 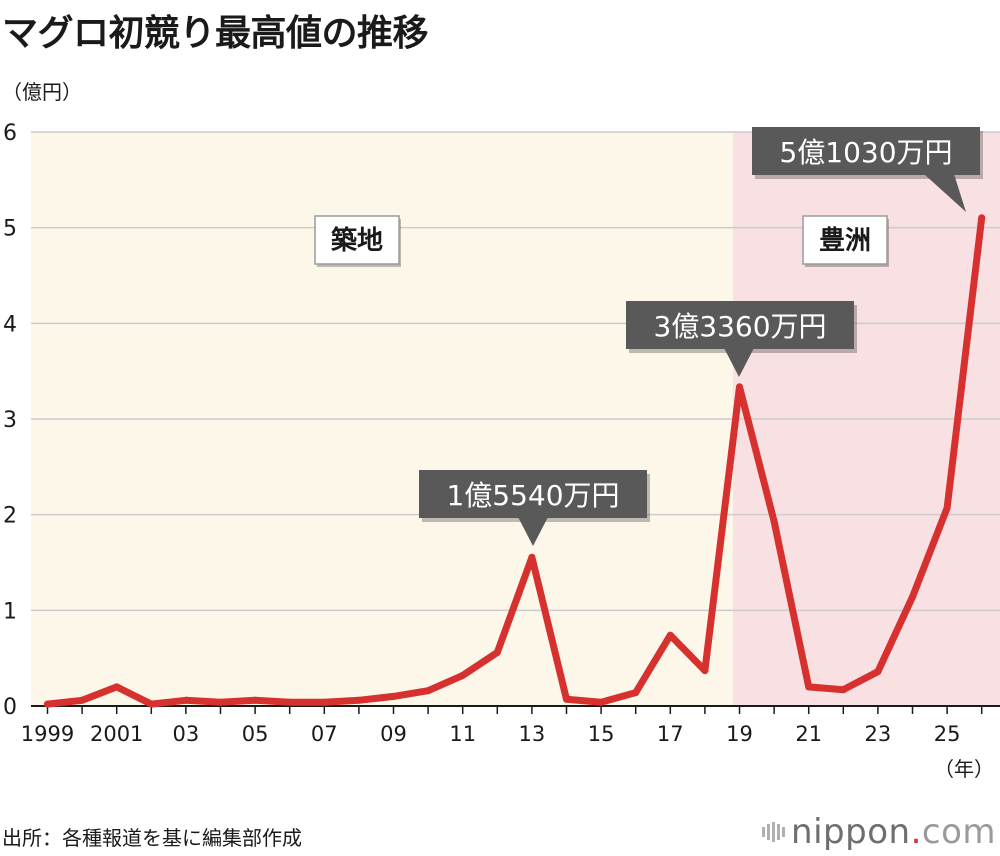 I want to click on y-tick-label: 3, so click(x=10, y=420).